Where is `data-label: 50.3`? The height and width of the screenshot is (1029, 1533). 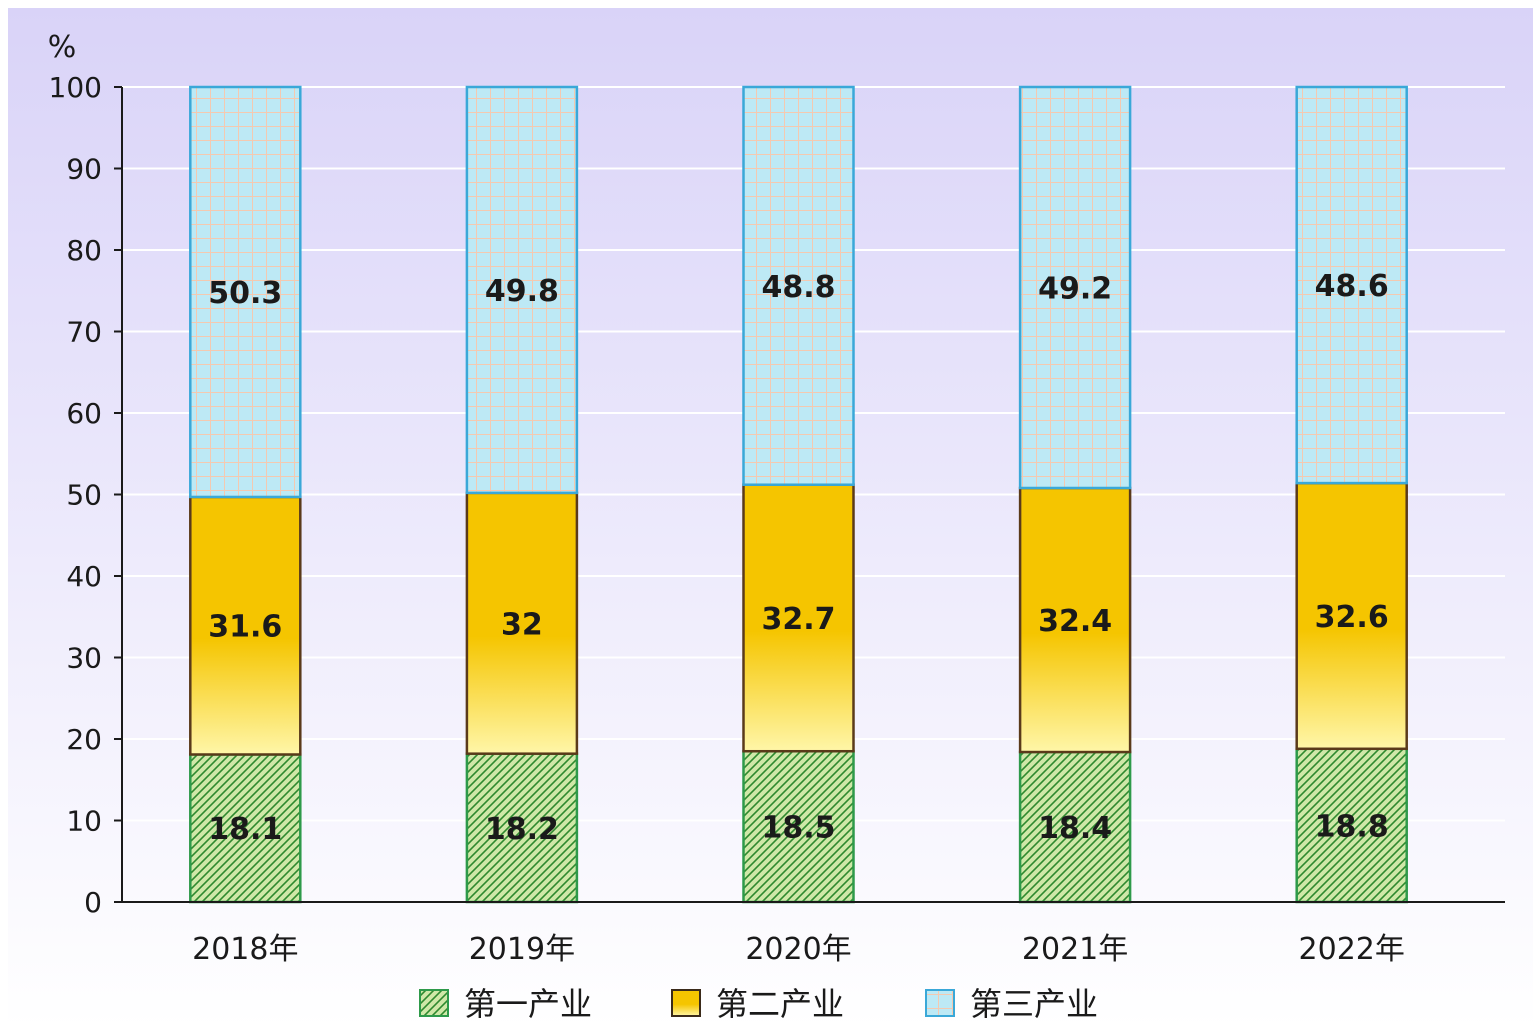 data-label: 50.3 is located at coordinates (245, 293).